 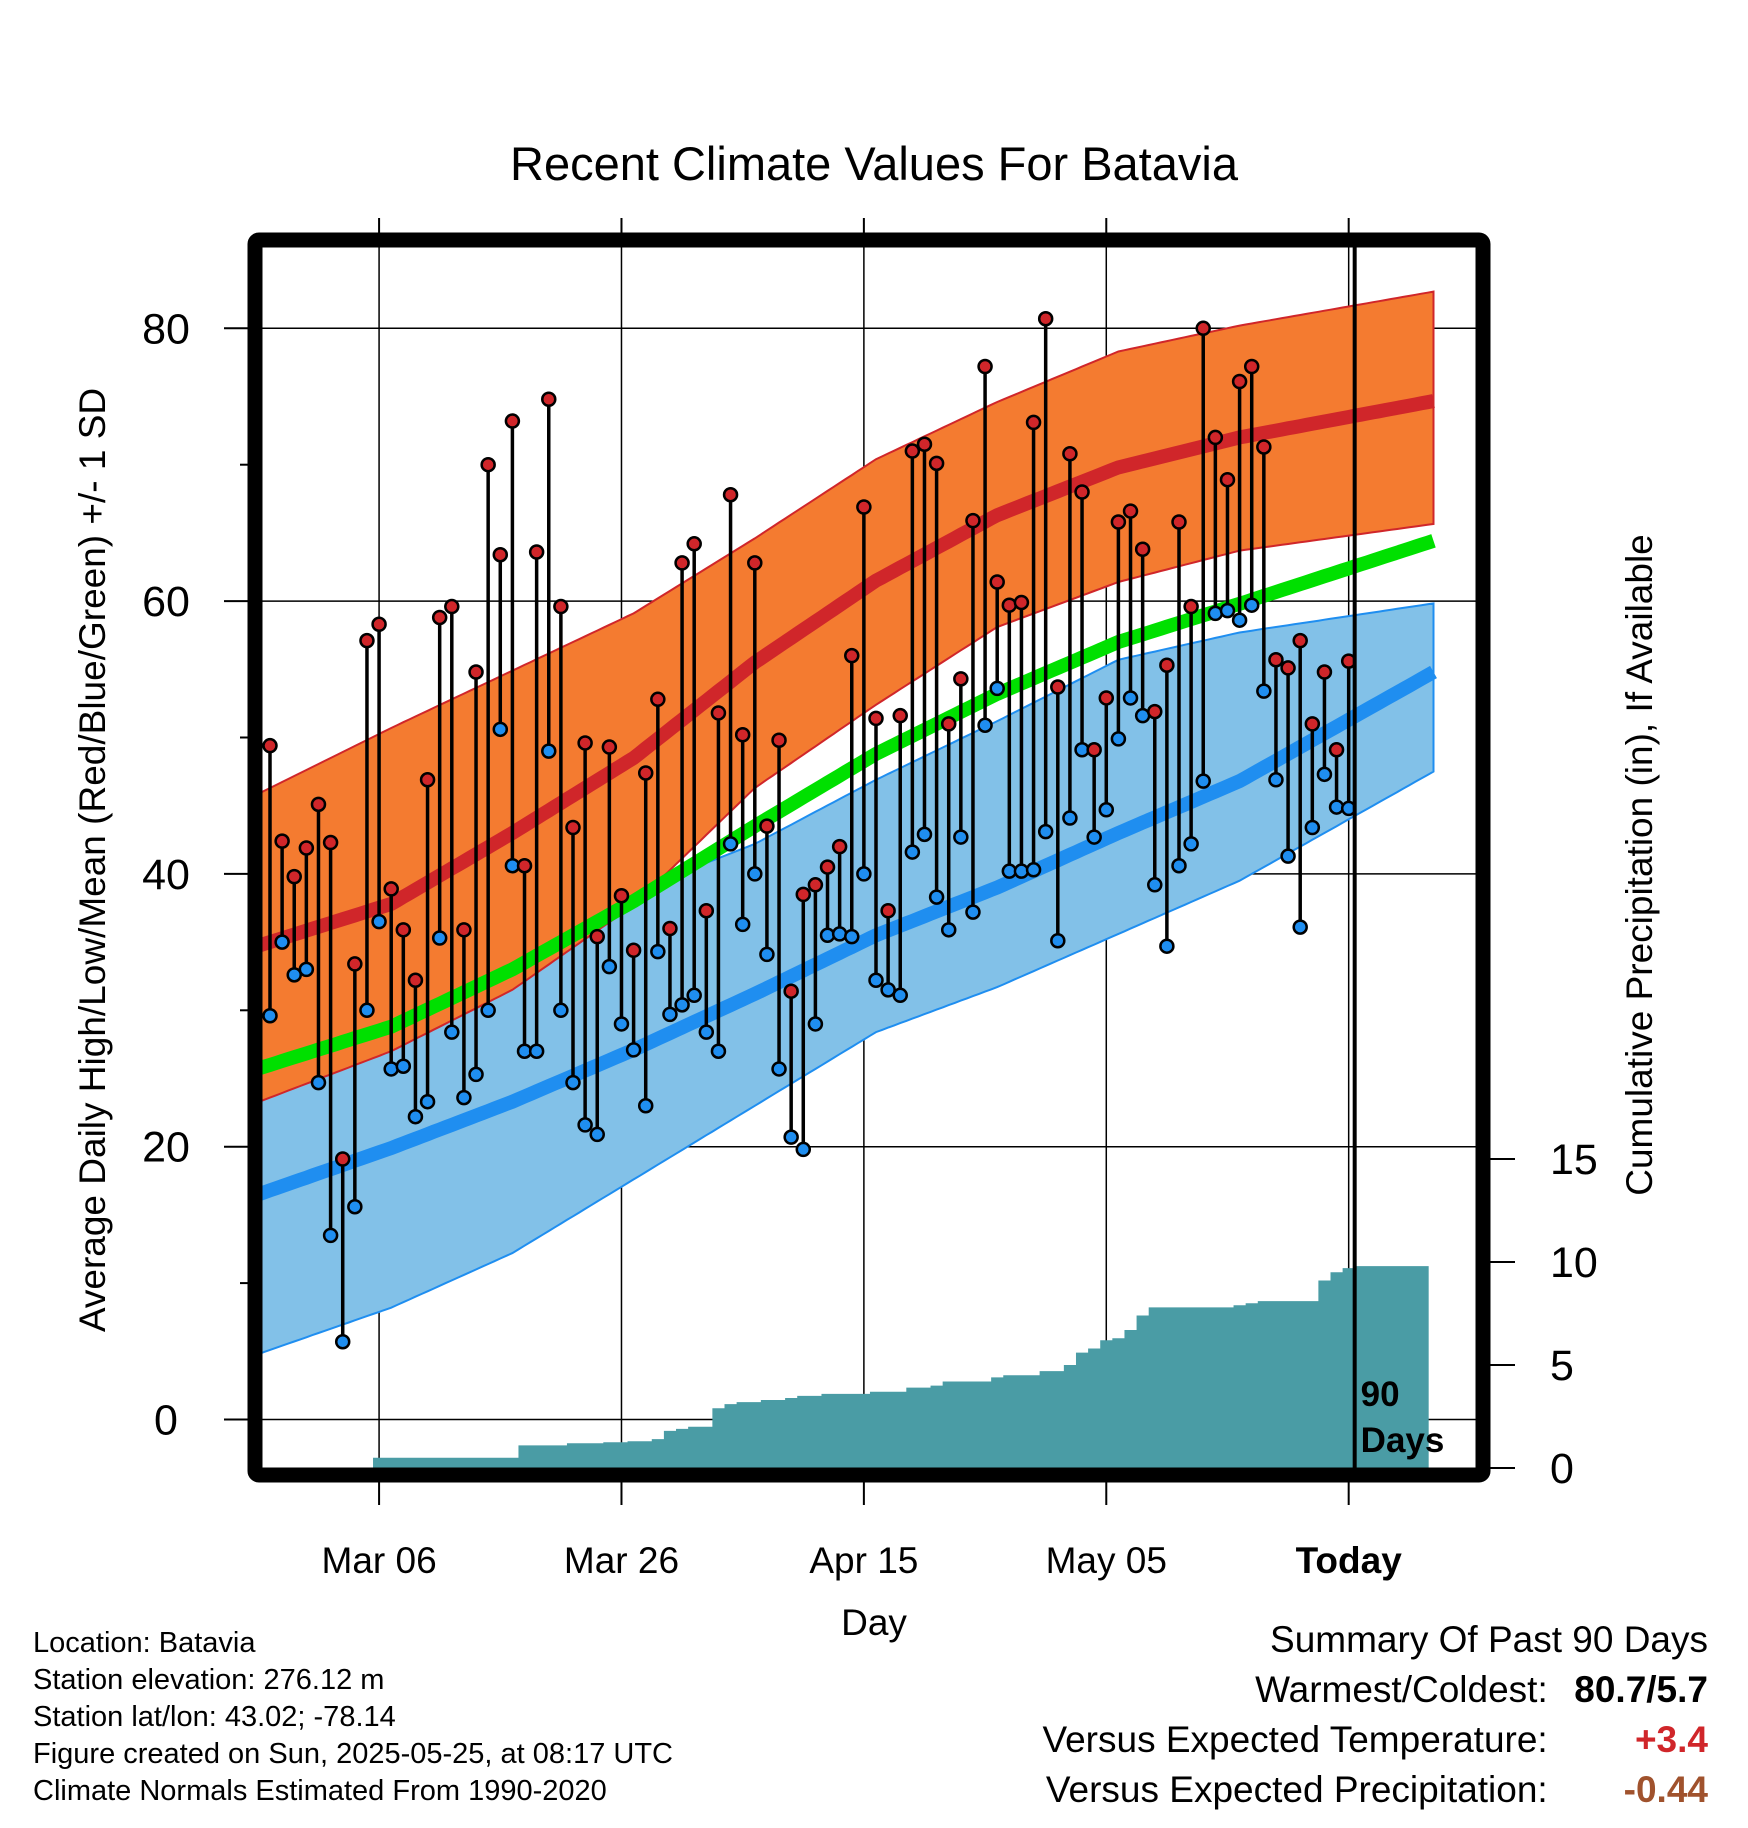 What do you see at coordinates (1380, 1394) in the screenshot?
I see `today-marker-days-count: 90` at bounding box center [1380, 1394].